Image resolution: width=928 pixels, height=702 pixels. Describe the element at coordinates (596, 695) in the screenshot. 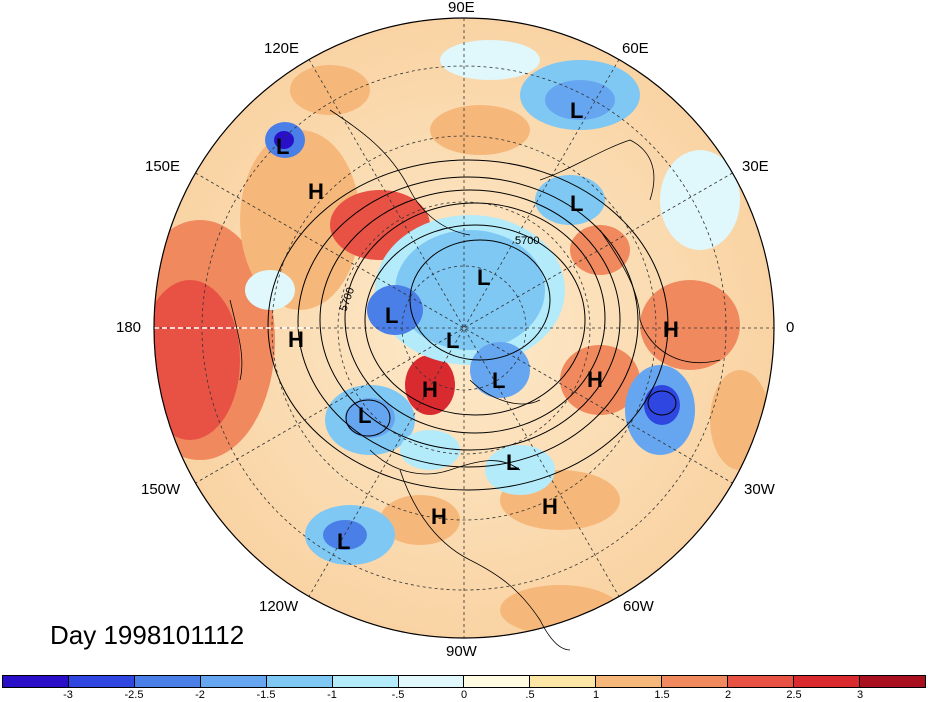

I see `colorbar-tick-label: 1` at that location.